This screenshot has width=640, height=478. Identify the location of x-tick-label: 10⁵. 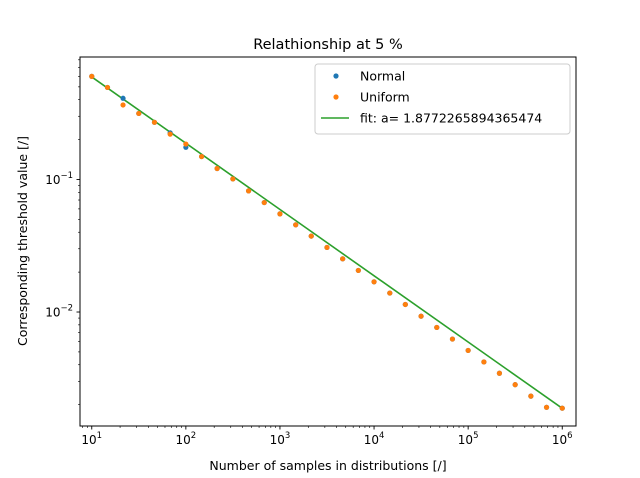
(468, 439).